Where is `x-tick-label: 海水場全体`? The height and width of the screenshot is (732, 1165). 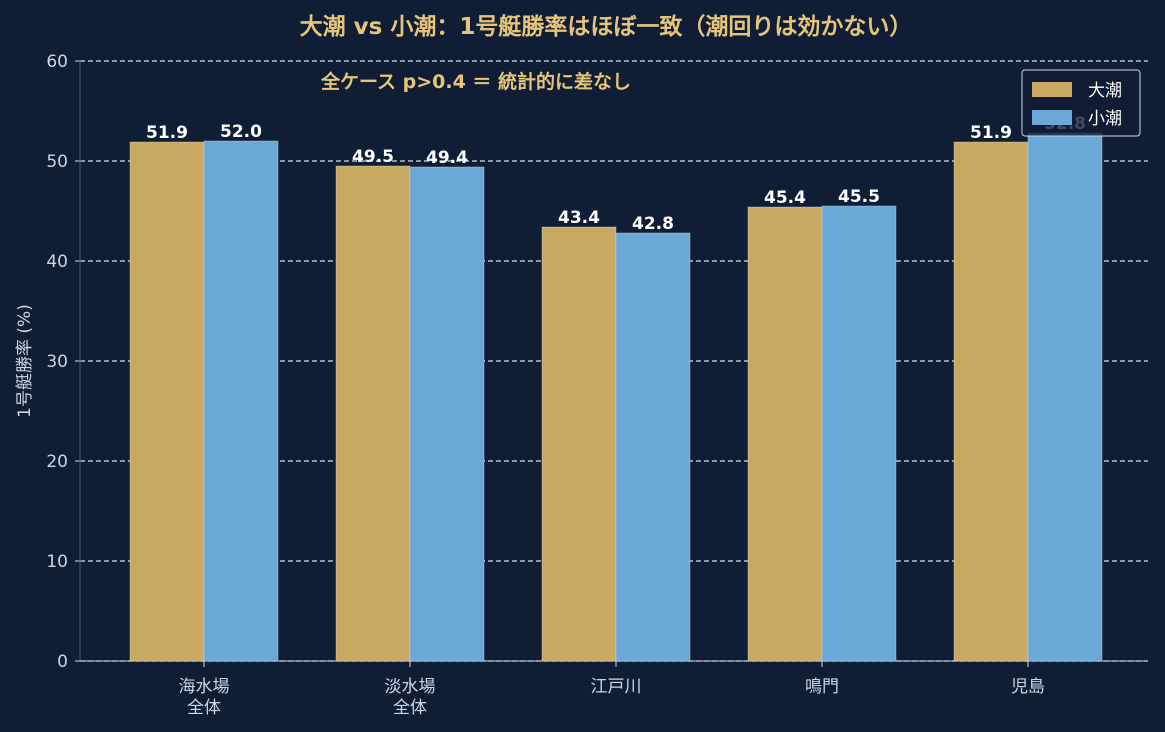 x-tick-label: 海水場全体 is located at coordinates (204, 697).